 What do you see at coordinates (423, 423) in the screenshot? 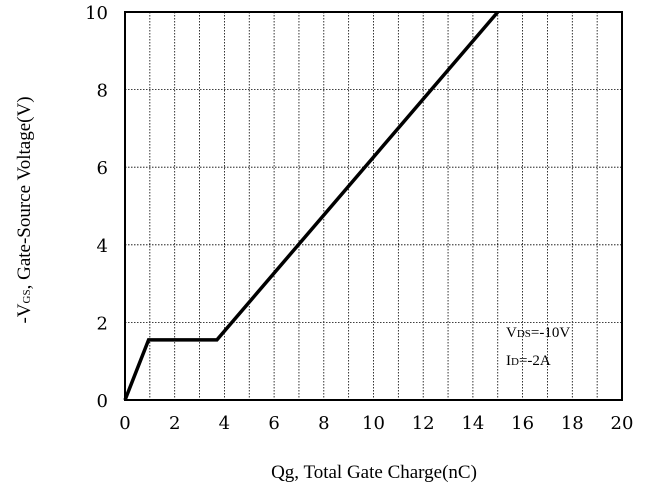
I see `x-tick-label: 12` at bounding box center [423, 423].